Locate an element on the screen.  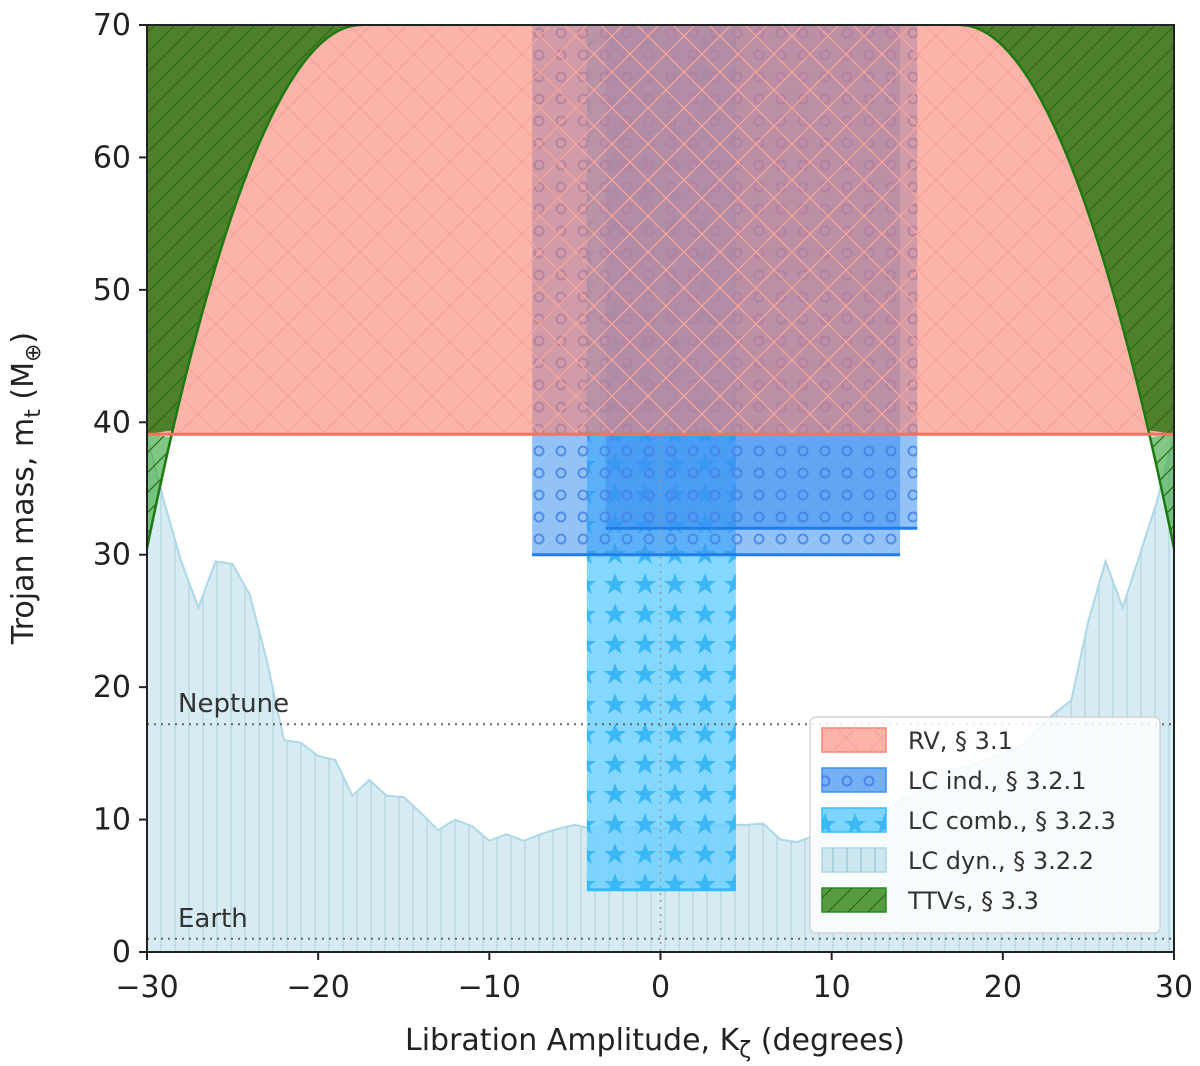
legend-box is located at coordinates (985, 825).